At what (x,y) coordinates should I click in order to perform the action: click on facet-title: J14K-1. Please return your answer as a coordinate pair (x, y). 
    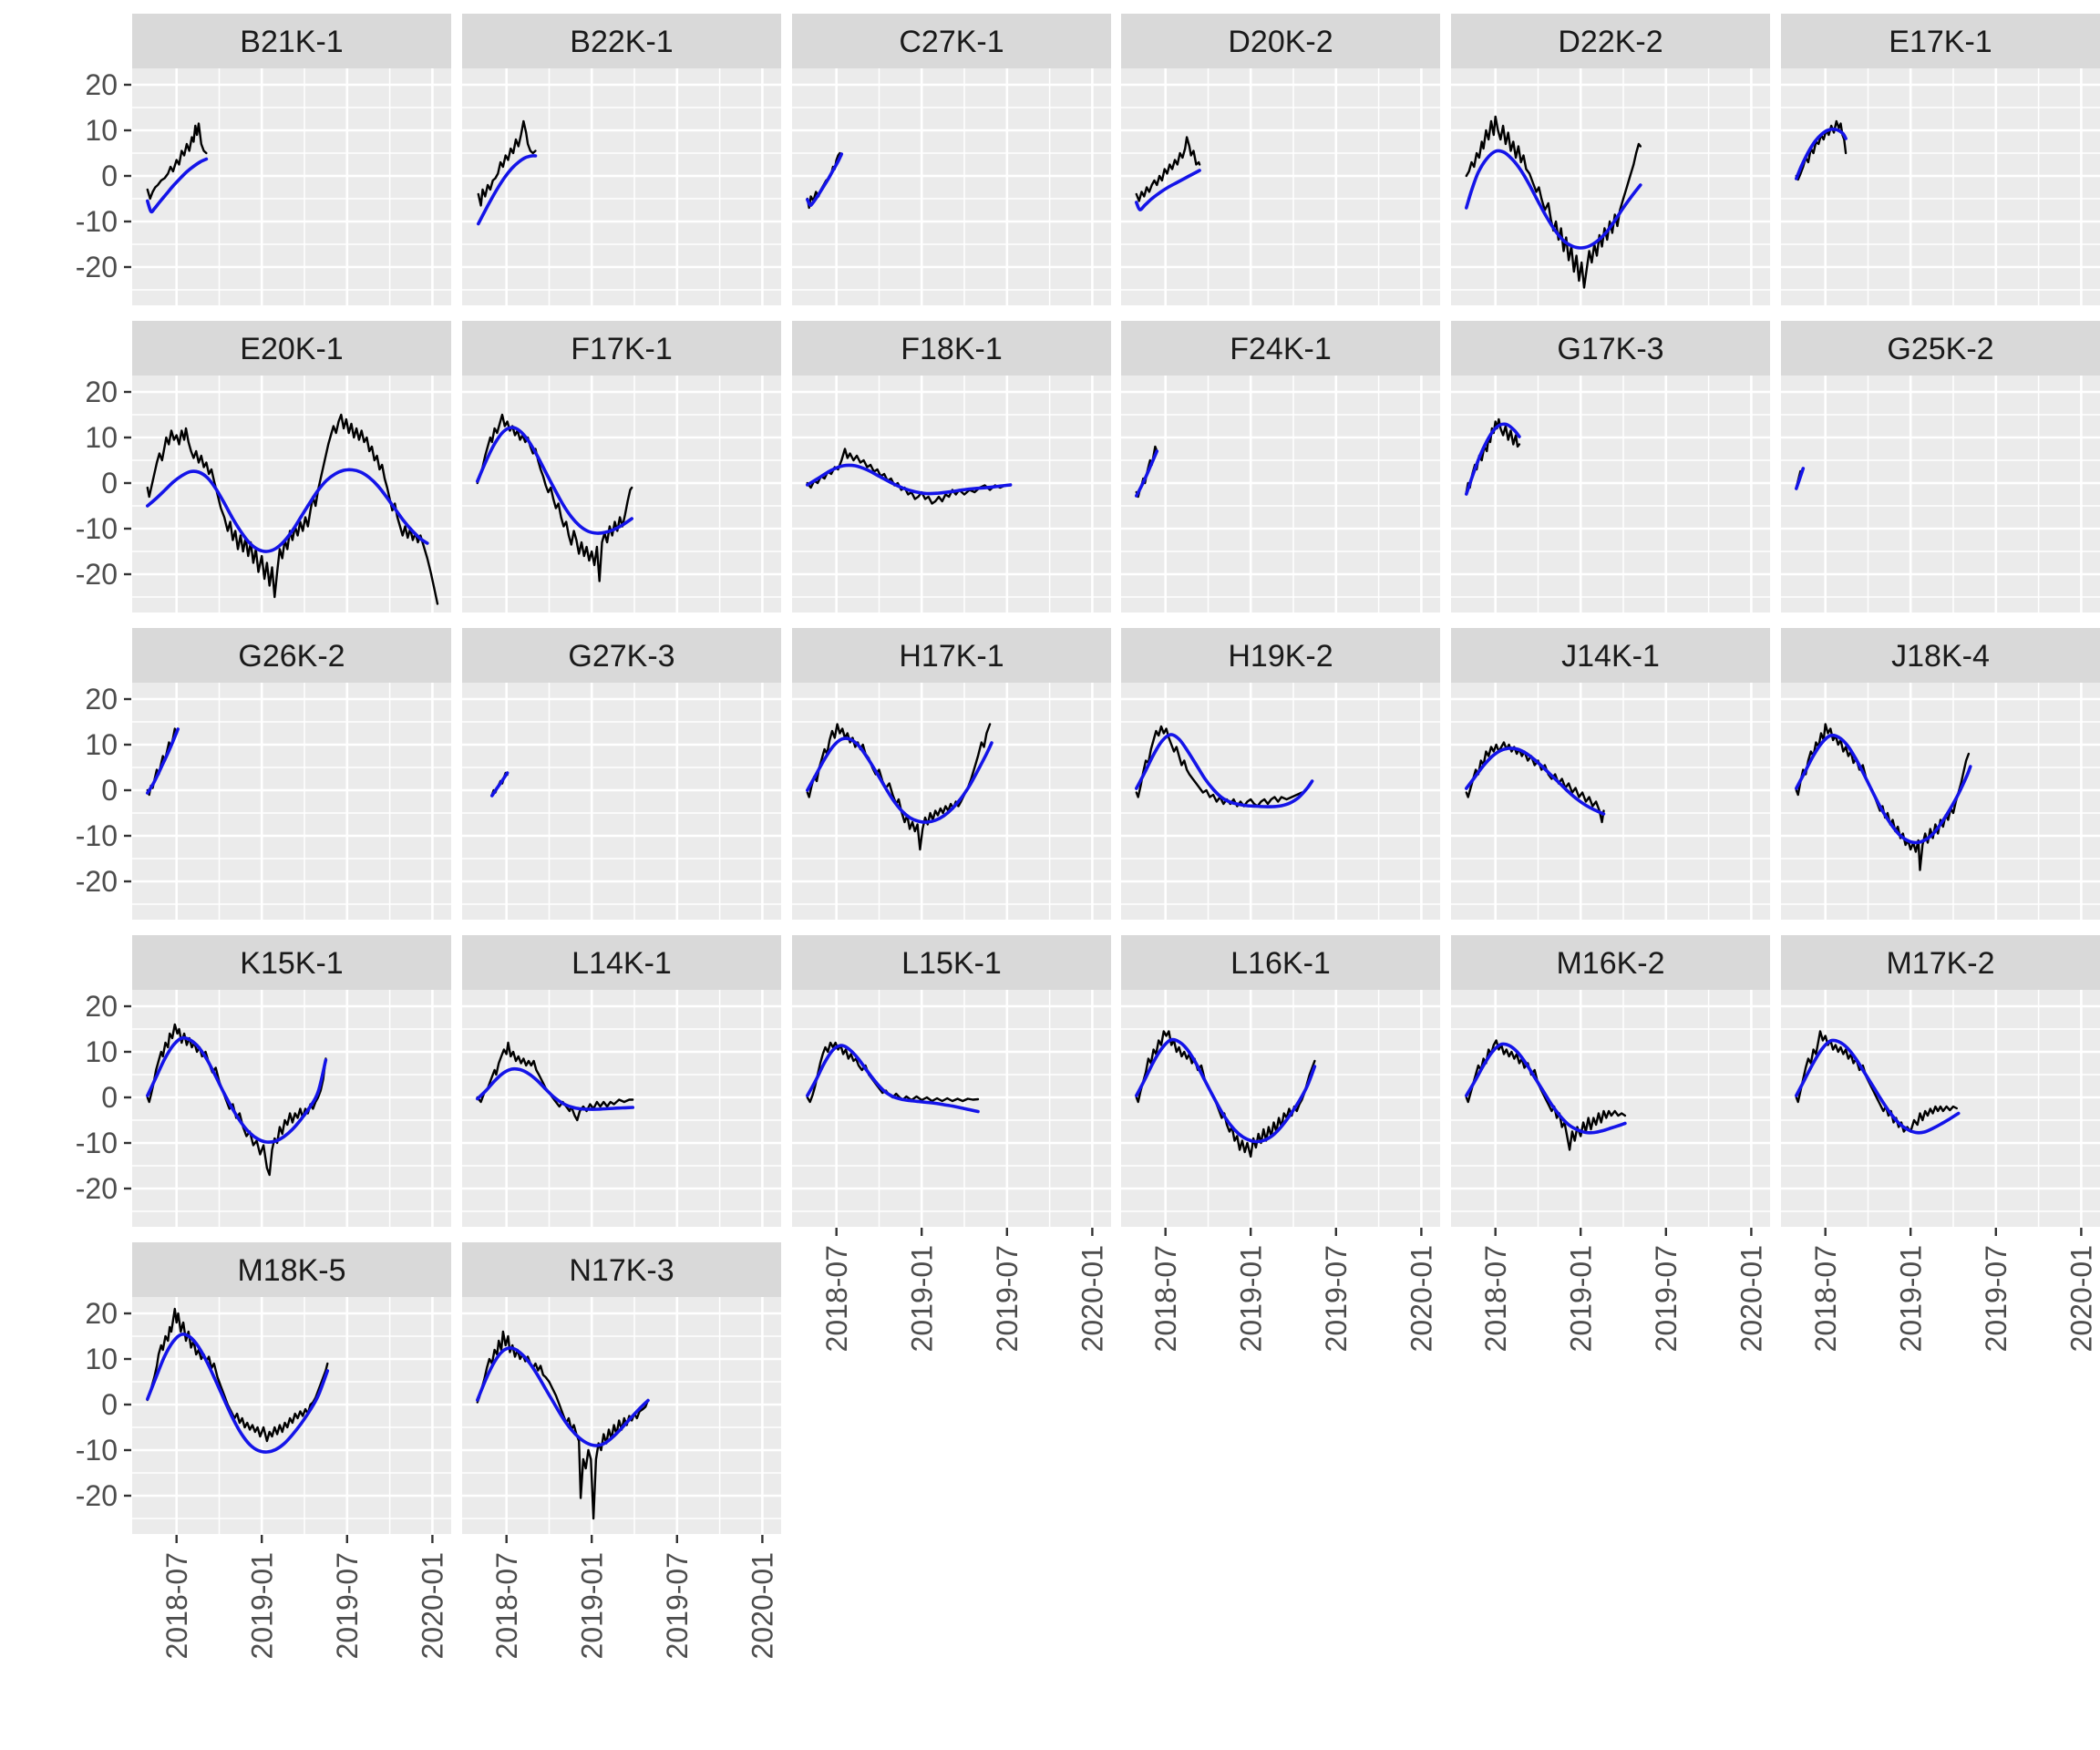
    Looking at the image, I should click on (1611, 656).